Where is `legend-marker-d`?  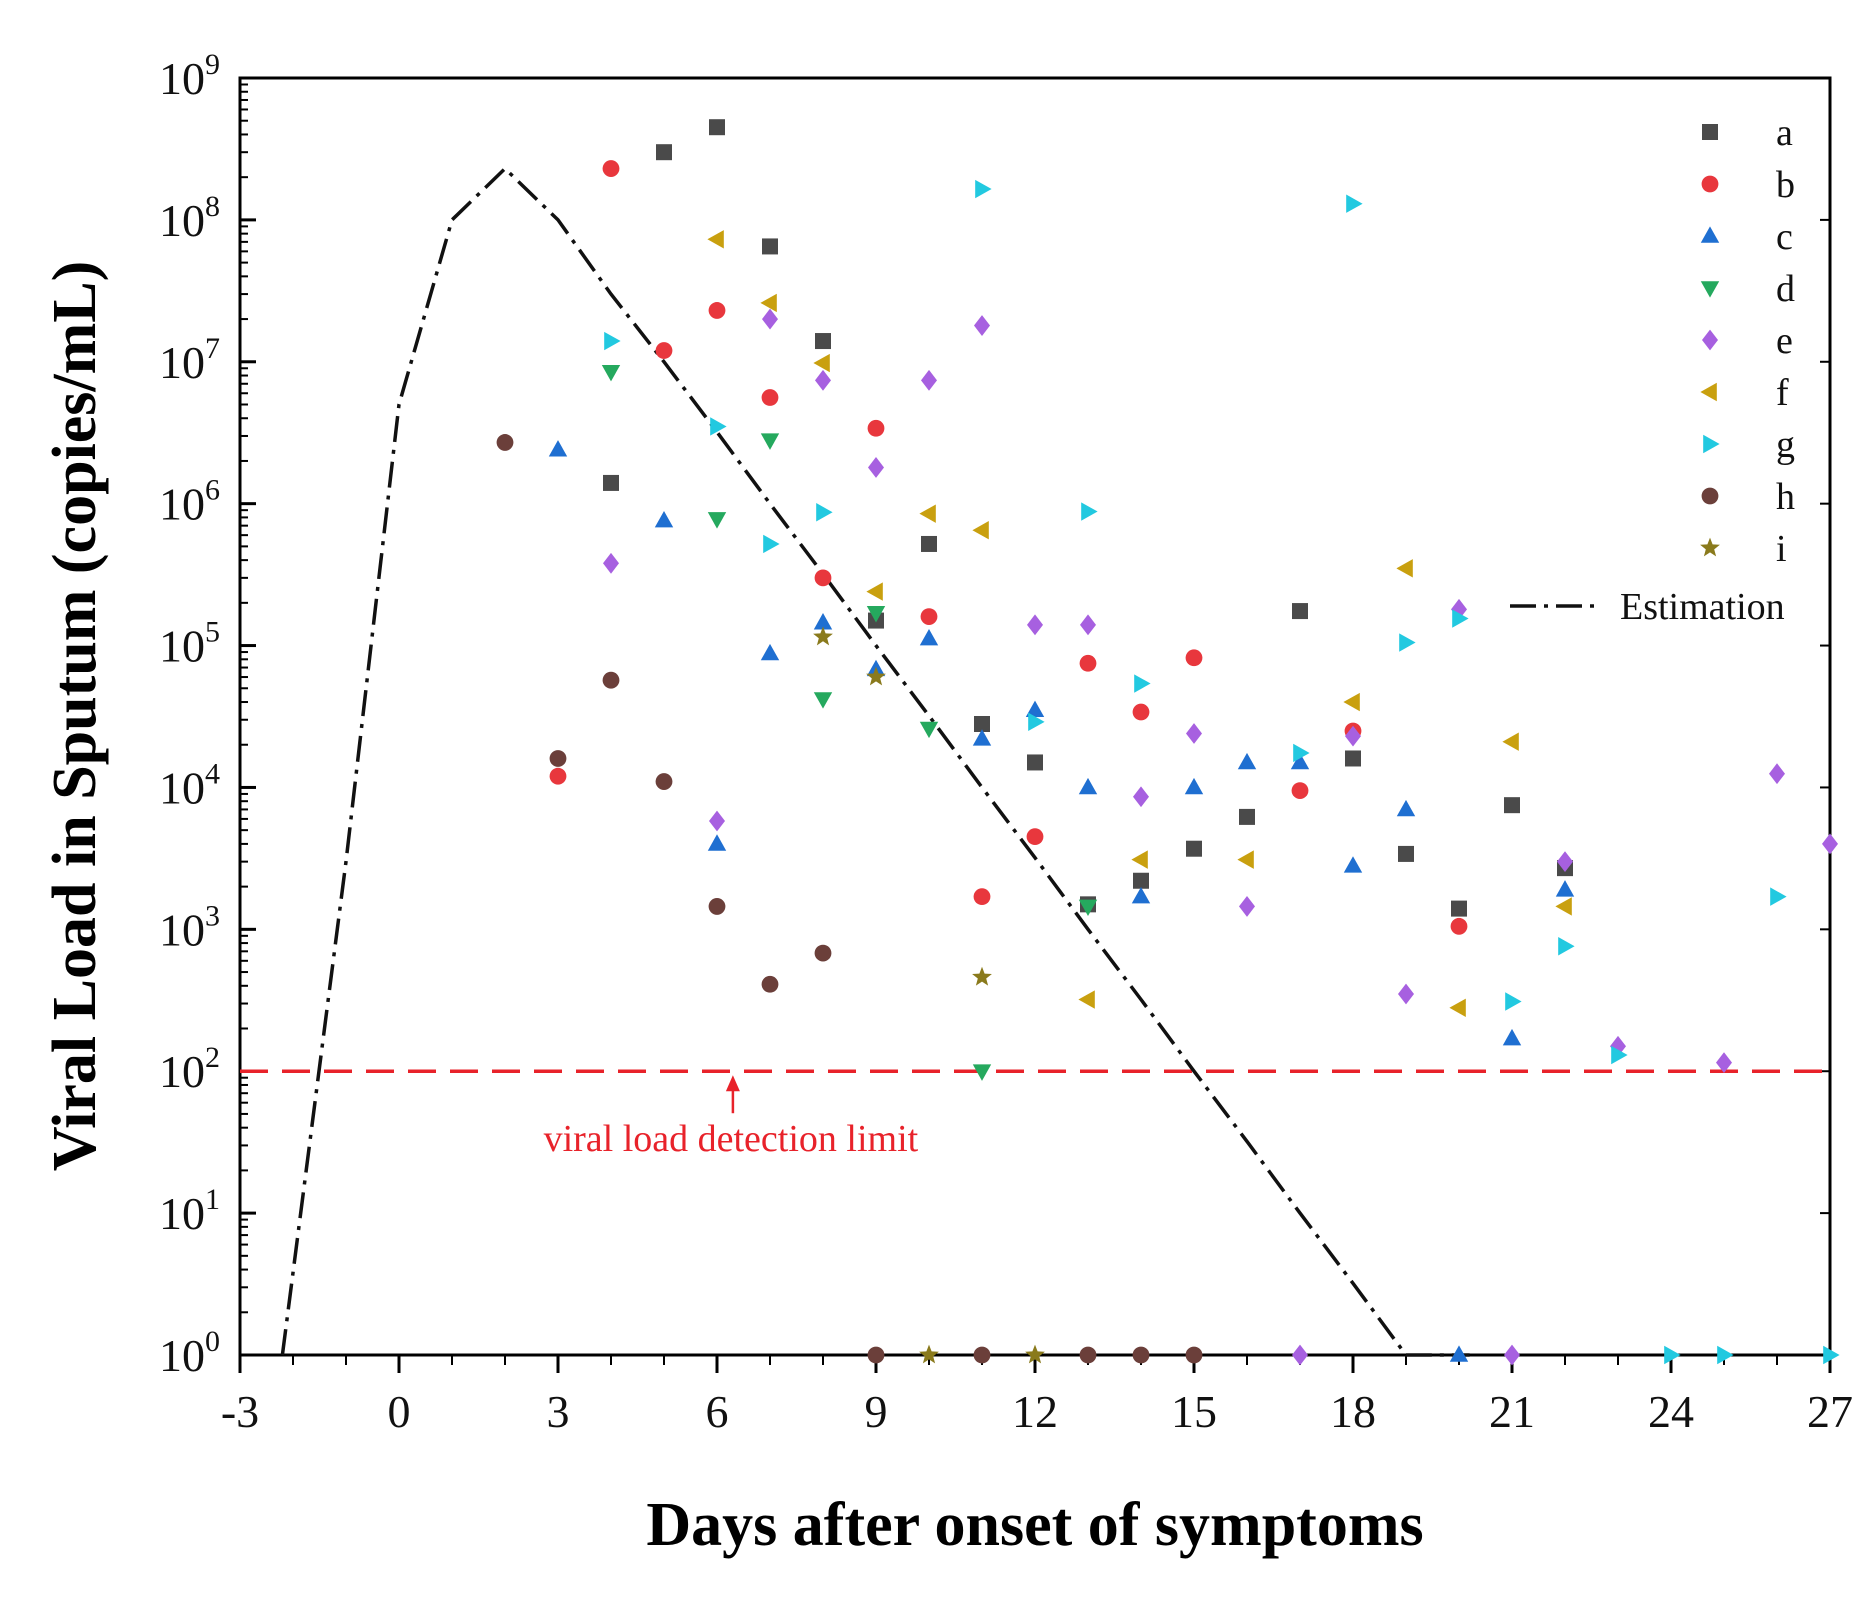 legend-marker-d is located at coordinates (1710, 289).